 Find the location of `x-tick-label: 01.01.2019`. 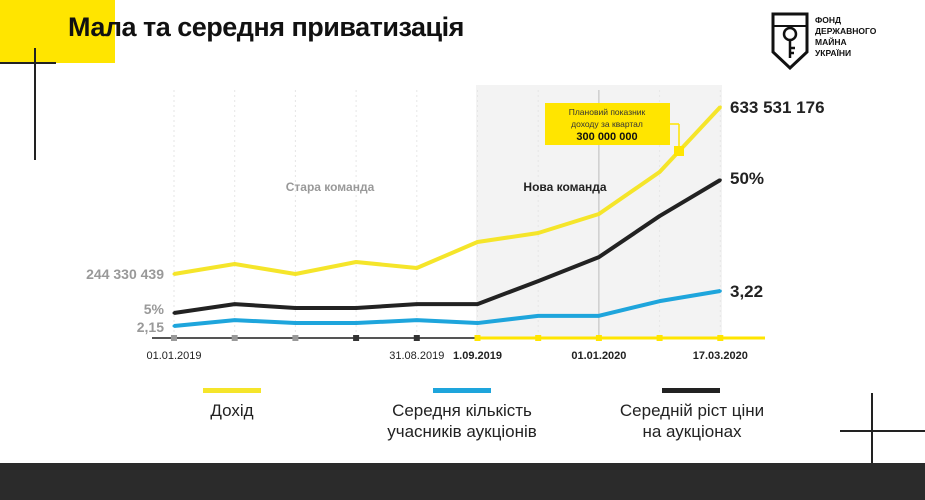

x-tick-label: 01.01.2019 is located at coordinates (173, 356).